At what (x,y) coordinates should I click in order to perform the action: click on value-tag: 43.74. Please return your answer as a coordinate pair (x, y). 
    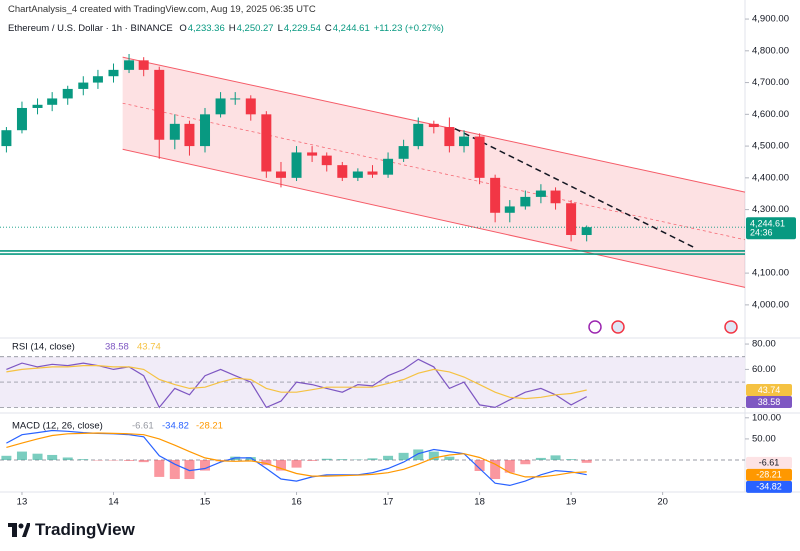
    Looking at the image, I should click on (769, 390).